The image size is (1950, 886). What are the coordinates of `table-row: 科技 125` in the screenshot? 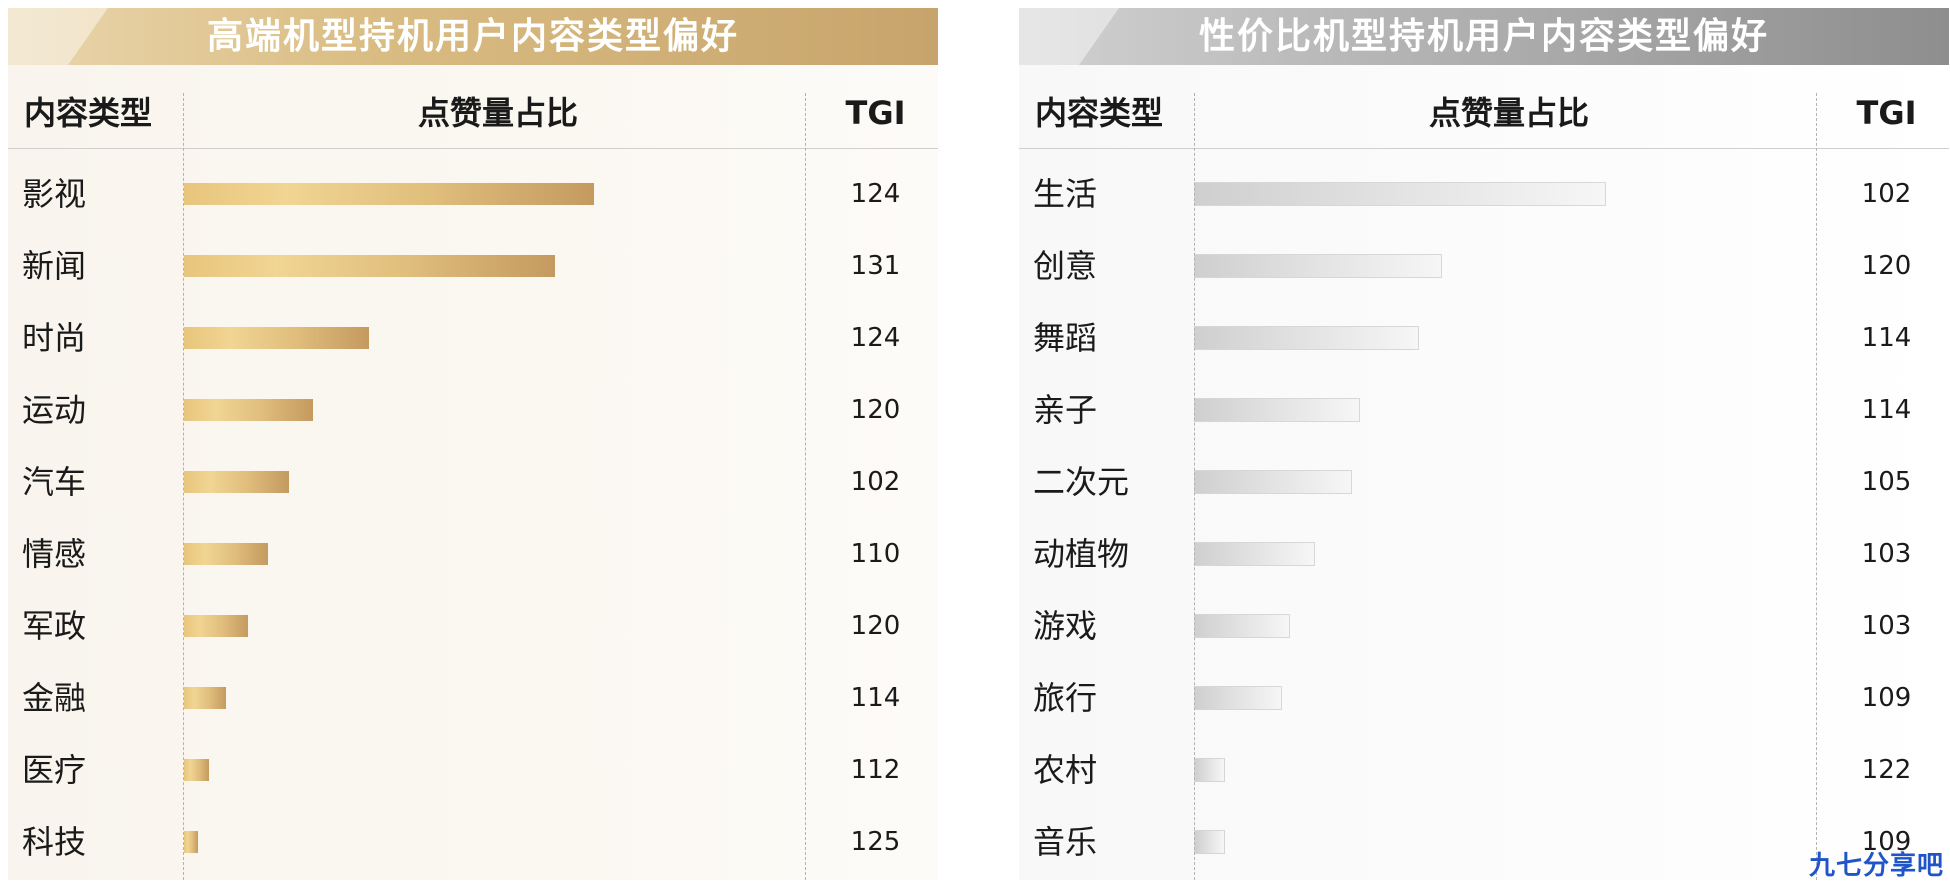 It's located at (473, 842).